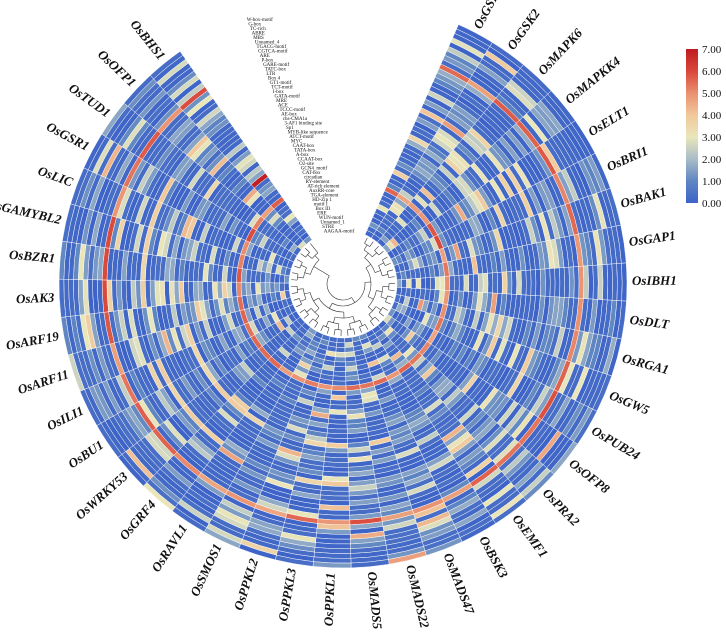 This screenshot has height=634, width=726. I want to click on legend-tick-label: 1.00, so click(712, 182).